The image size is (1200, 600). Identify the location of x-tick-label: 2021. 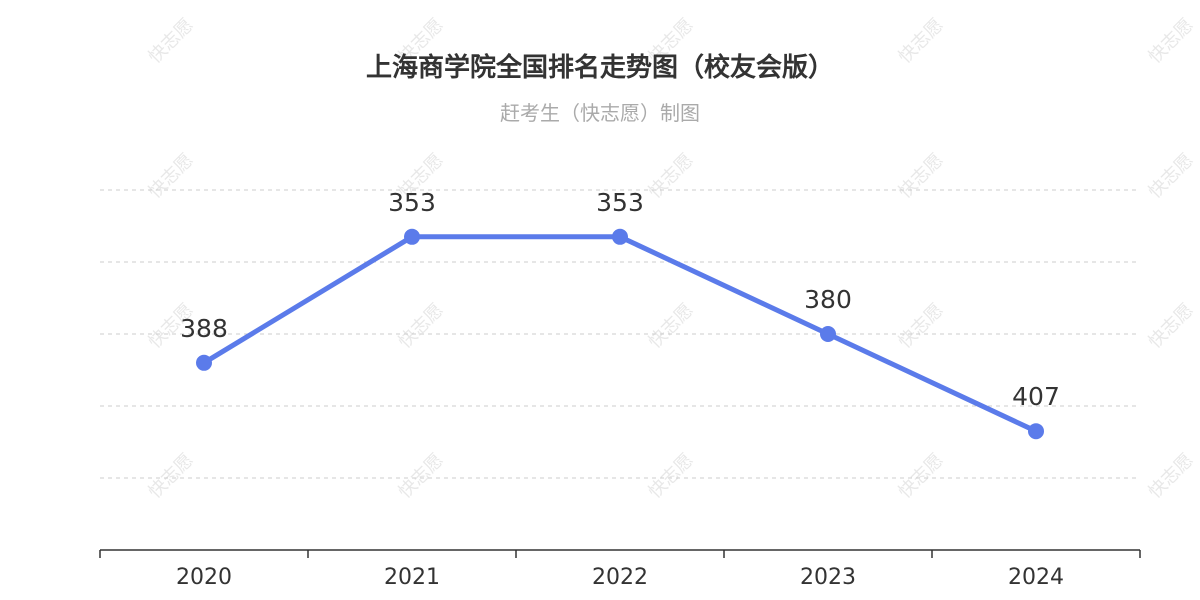
(412, 577).